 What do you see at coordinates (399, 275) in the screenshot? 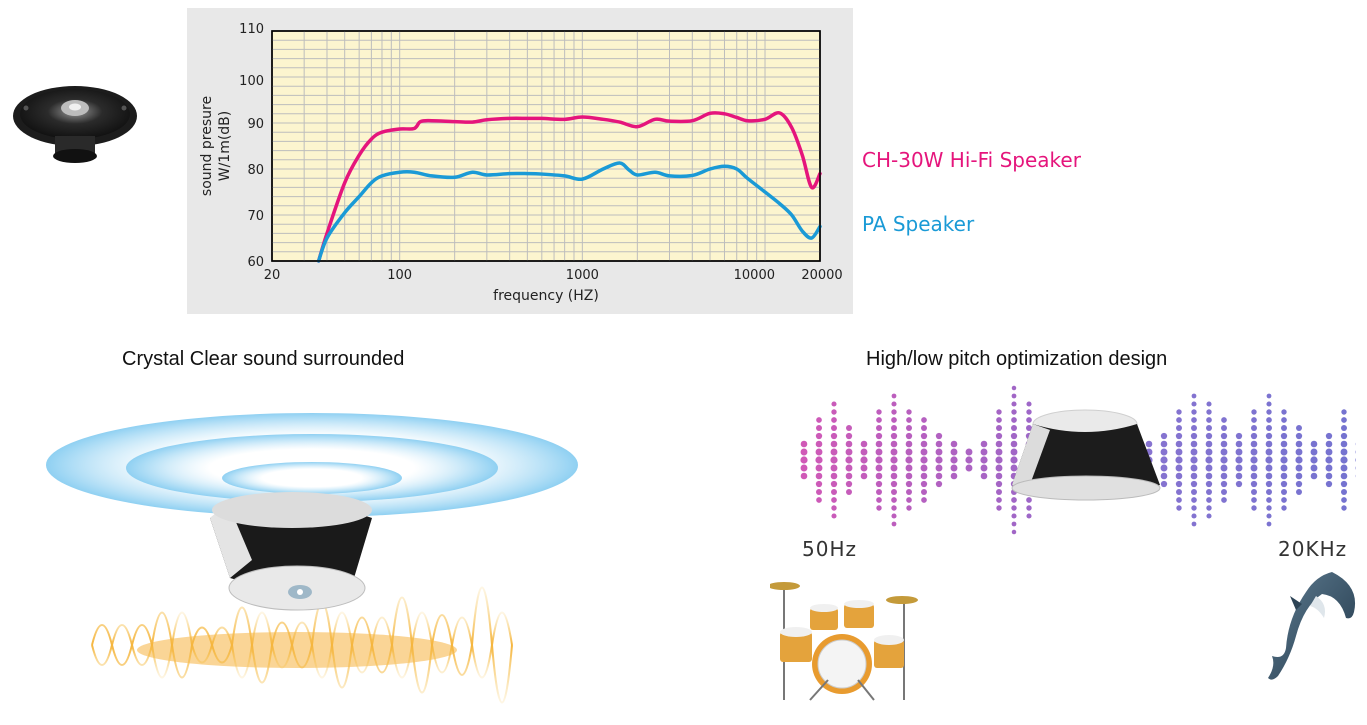
I see `x-tick-label: 100` at bounding box center [399, 275].